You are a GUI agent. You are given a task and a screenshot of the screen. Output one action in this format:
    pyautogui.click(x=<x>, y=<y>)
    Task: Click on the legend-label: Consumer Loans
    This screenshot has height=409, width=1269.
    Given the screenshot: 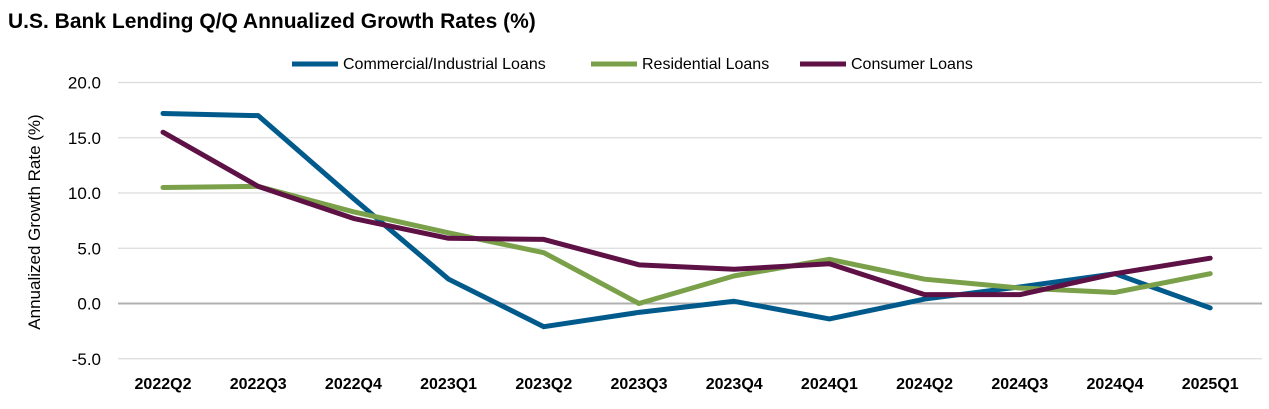 What is the action you would take?
    pyautogui.click(x=912, y=64)
    